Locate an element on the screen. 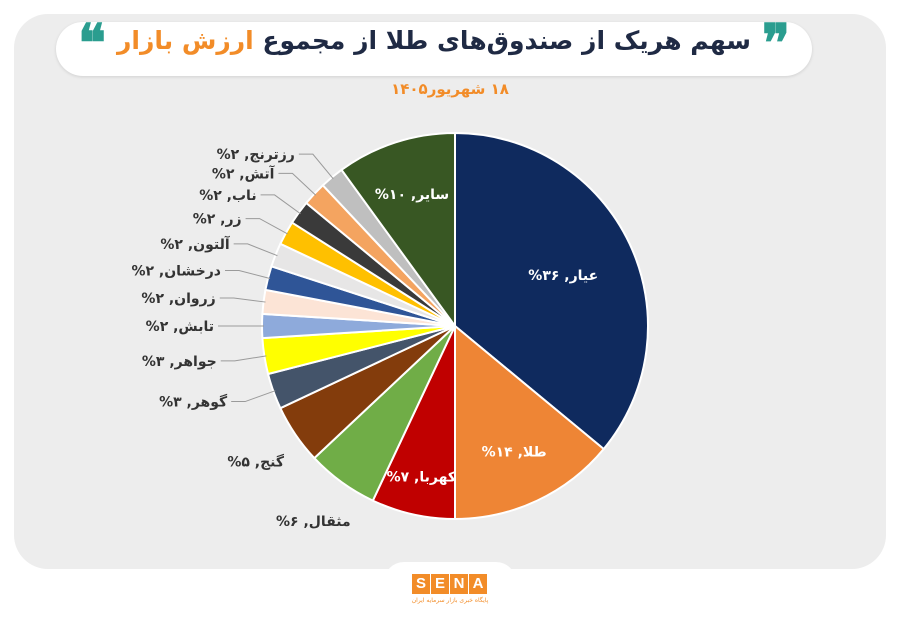  logo-letter: E is located at coordinates (440, 584).